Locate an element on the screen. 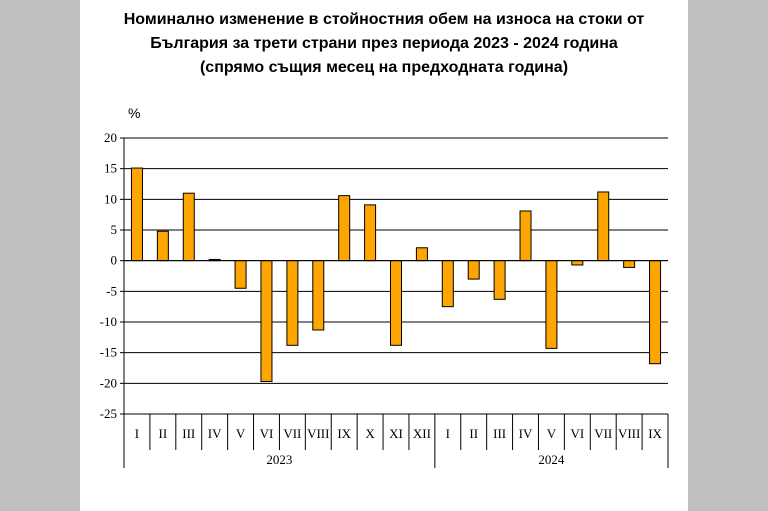 The image size is (768, 511). y-tick-label: -5 is located at coordinates (111, 290).